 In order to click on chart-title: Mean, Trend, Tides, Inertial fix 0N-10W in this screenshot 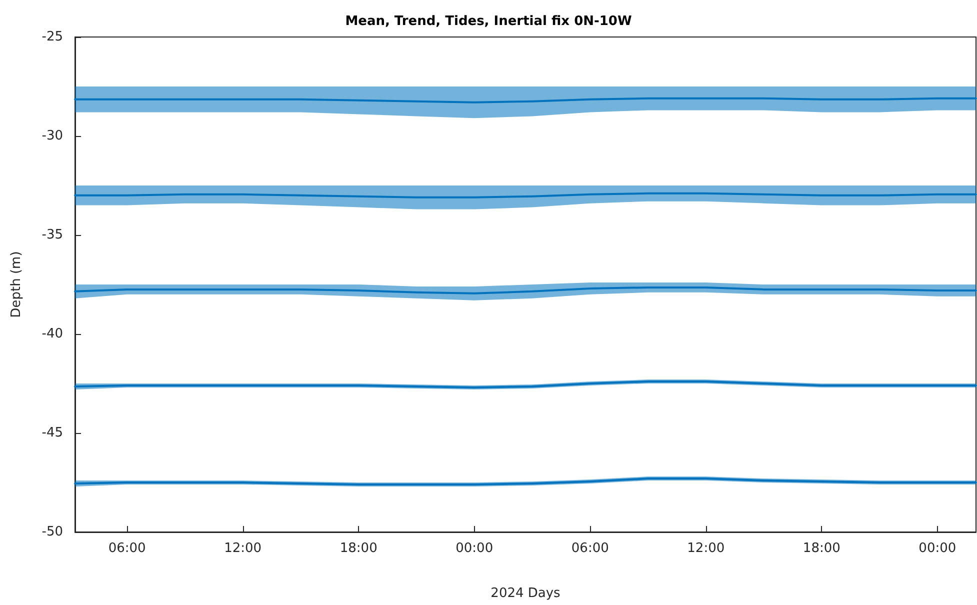, I will do `click(488, 21)`.